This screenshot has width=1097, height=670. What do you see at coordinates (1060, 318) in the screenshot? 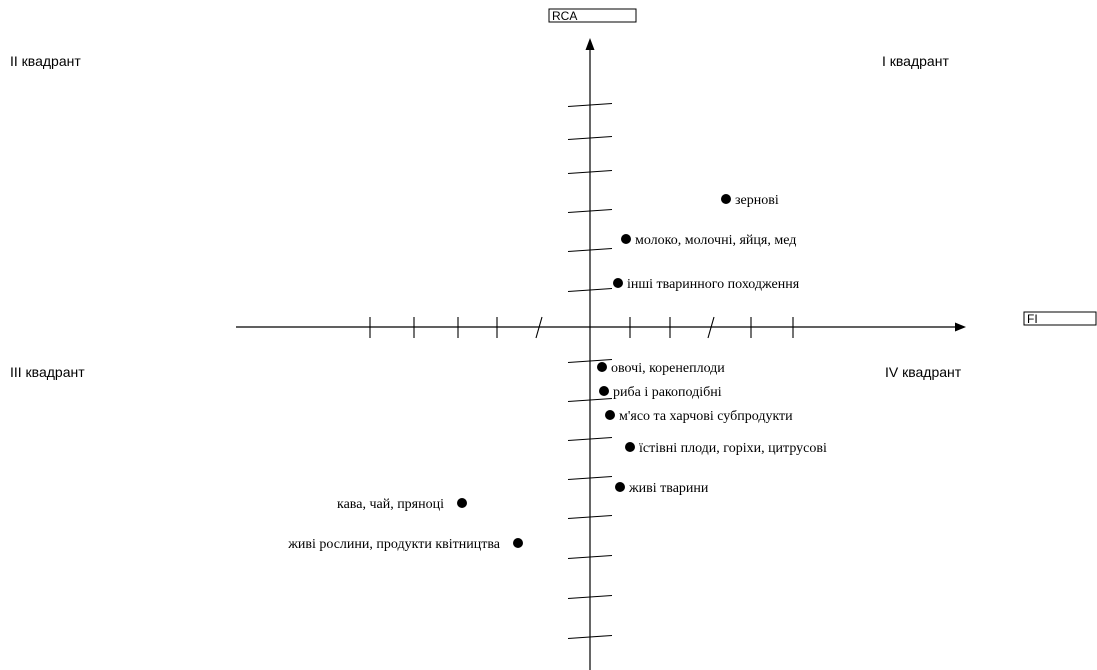
I see `x-axis-title-box` at bounding box center [1060, 318].